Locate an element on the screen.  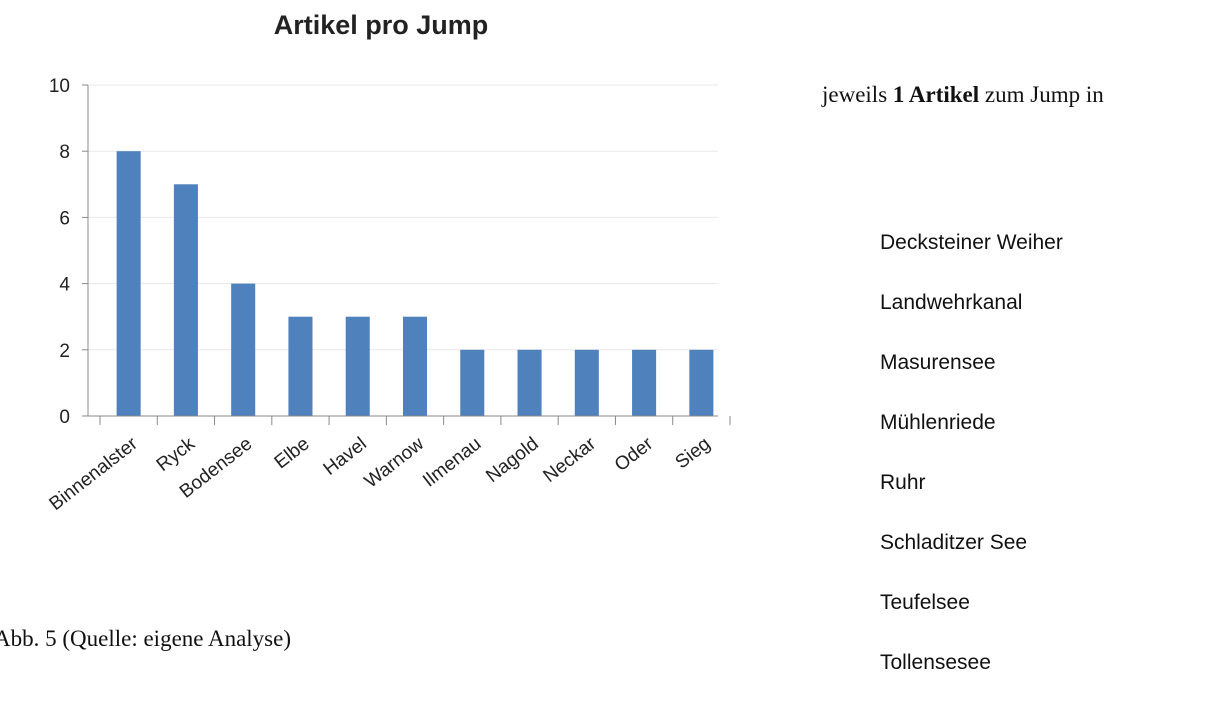
x-category-label: Elbe is located at coordinates (292, 453).